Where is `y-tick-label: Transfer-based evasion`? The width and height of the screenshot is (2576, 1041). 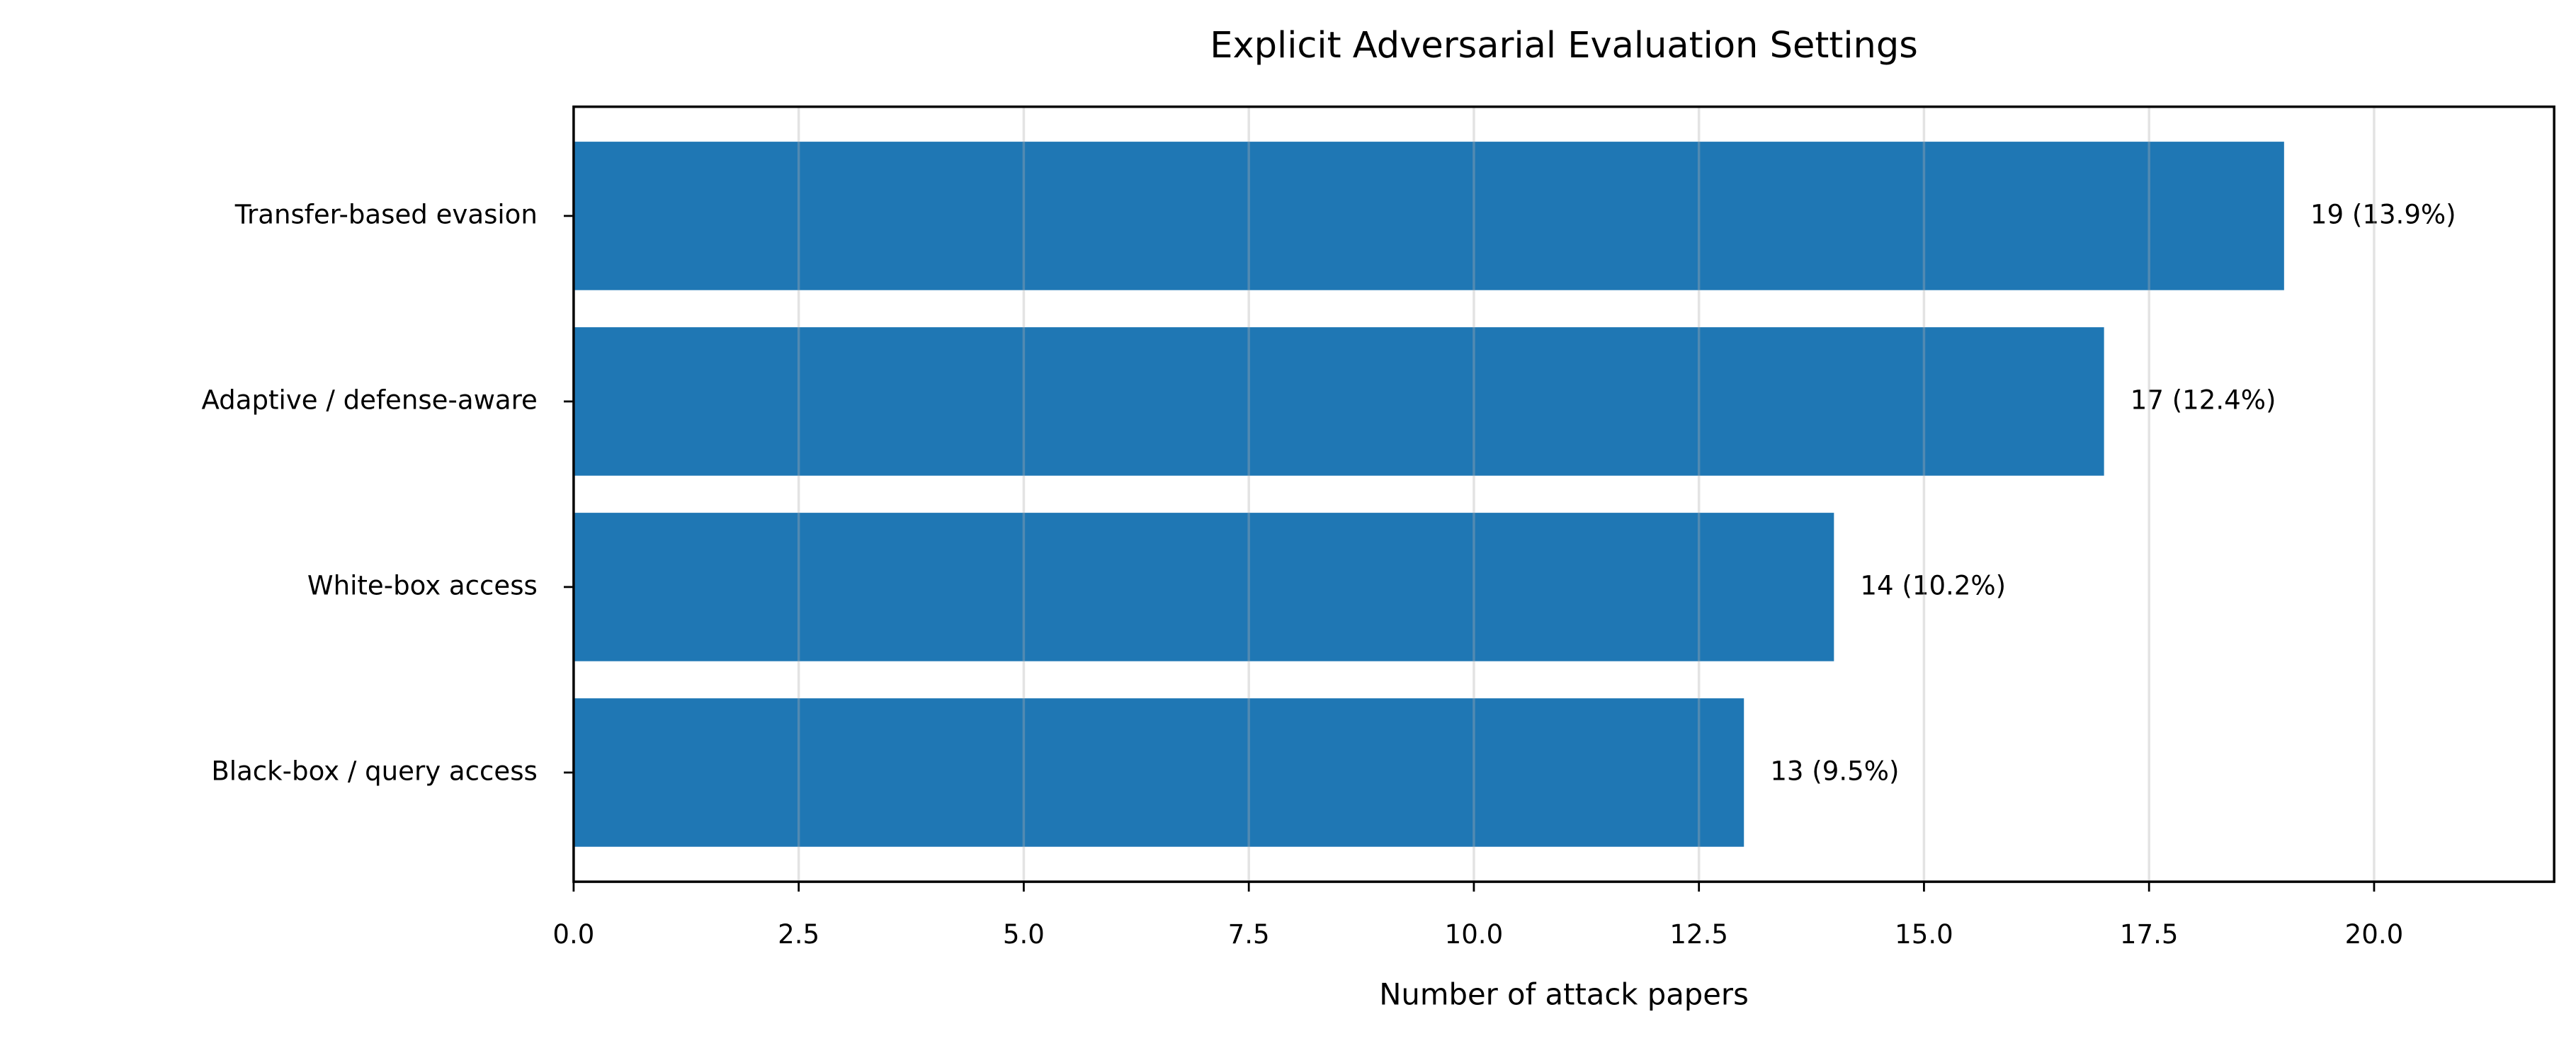 y-tick-label: Transfer-based evasion is located at coordinates (386, 214).